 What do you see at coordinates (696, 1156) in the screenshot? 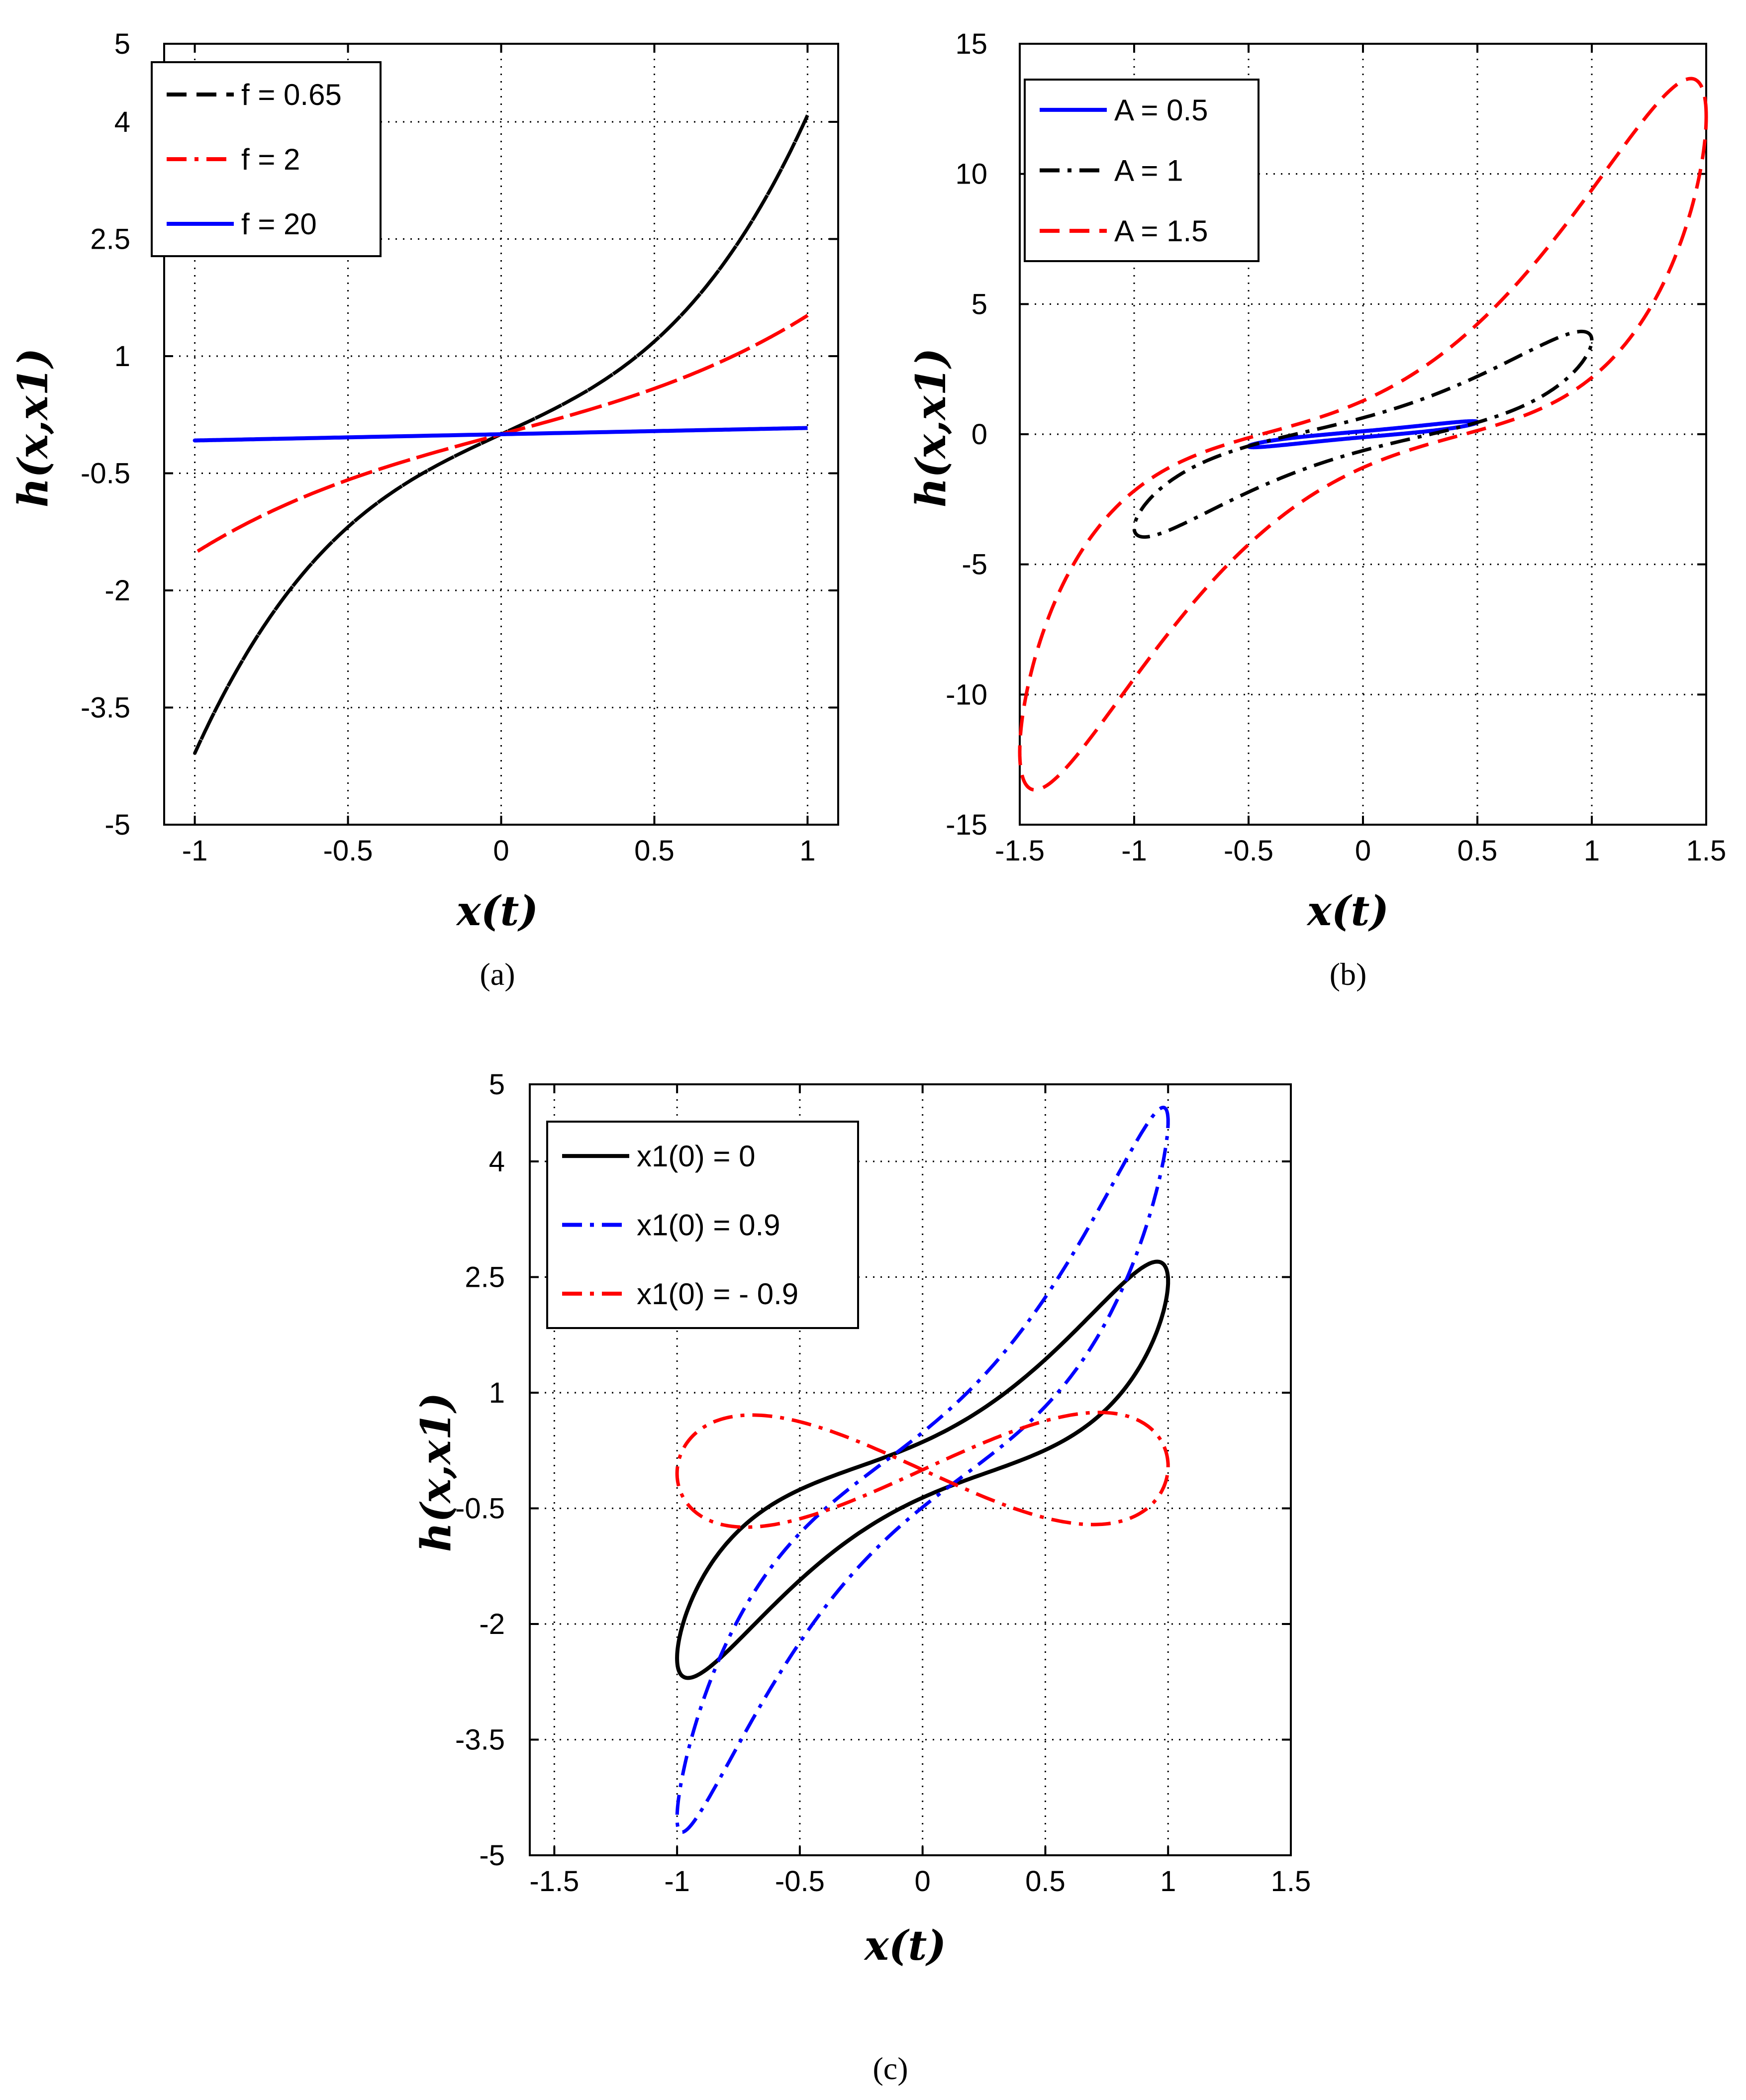
I see `legend-label: x1(0) = 0` at bounding box center [696, 1156].